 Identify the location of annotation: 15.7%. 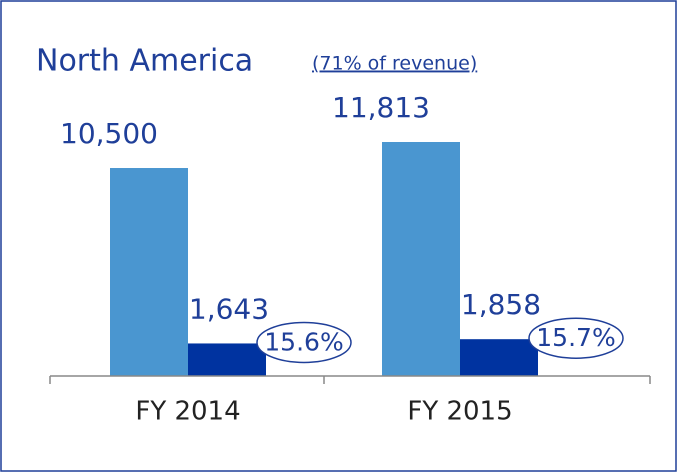
(575, 337).